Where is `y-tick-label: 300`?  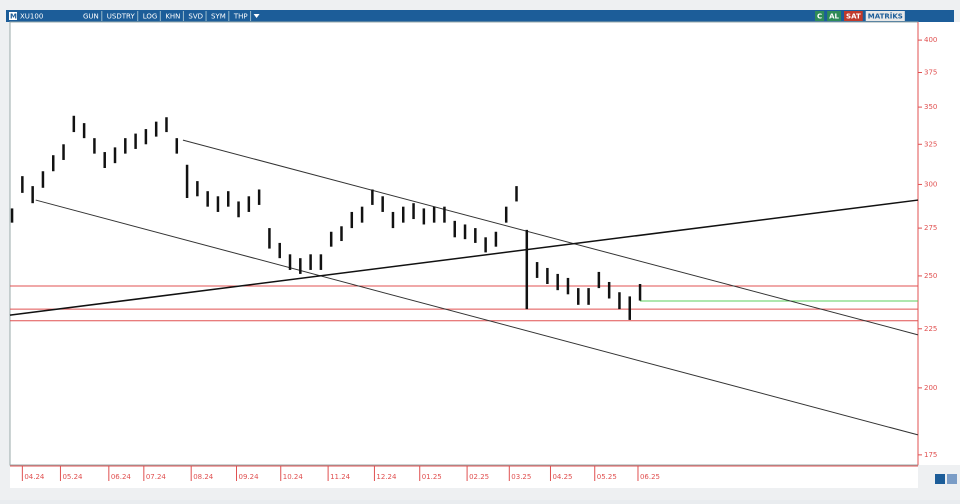 y-tick-label: 300 is located at coordinates (930, 184).